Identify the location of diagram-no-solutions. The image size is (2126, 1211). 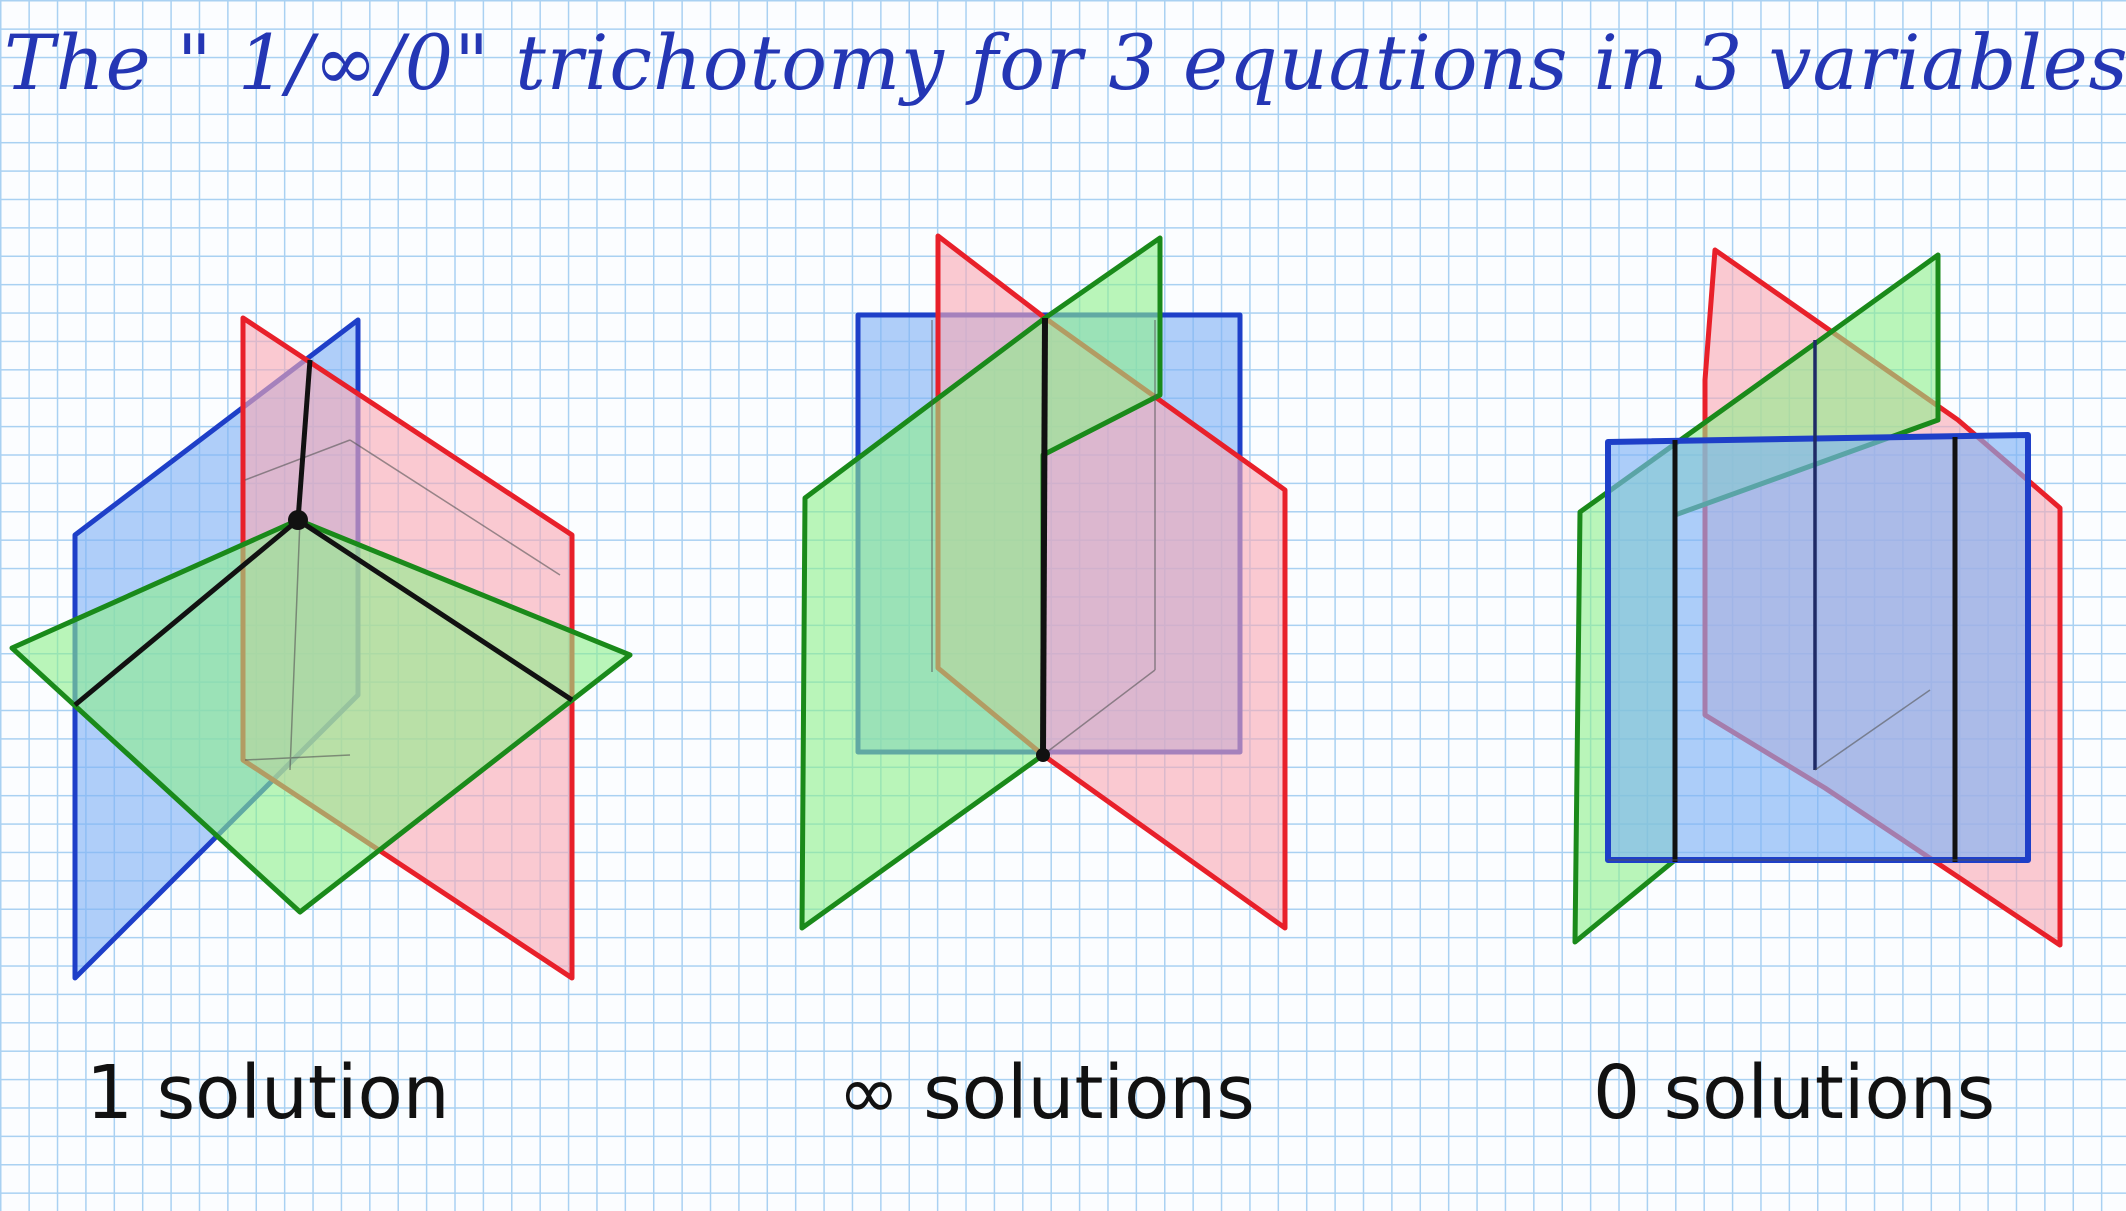
(1817, 597).